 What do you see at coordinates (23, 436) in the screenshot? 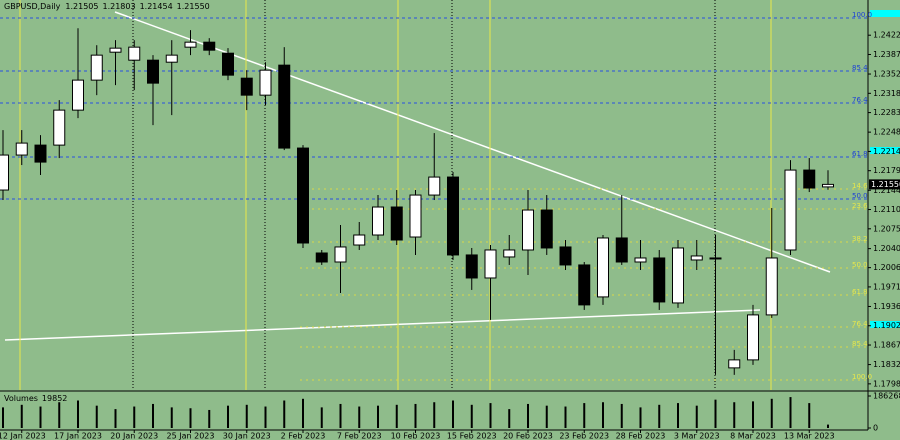
I see `x-tick-label: 12 Jan 2023` at bounding box center [23, 436].